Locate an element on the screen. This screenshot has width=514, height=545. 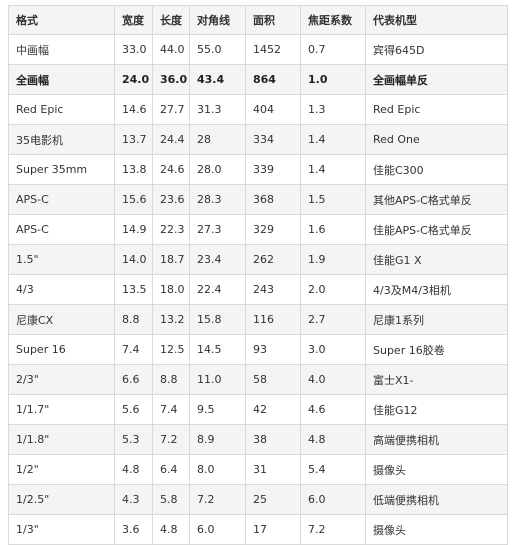
cell-crop-factor: 2.7 is located at coordinates (333, 319).